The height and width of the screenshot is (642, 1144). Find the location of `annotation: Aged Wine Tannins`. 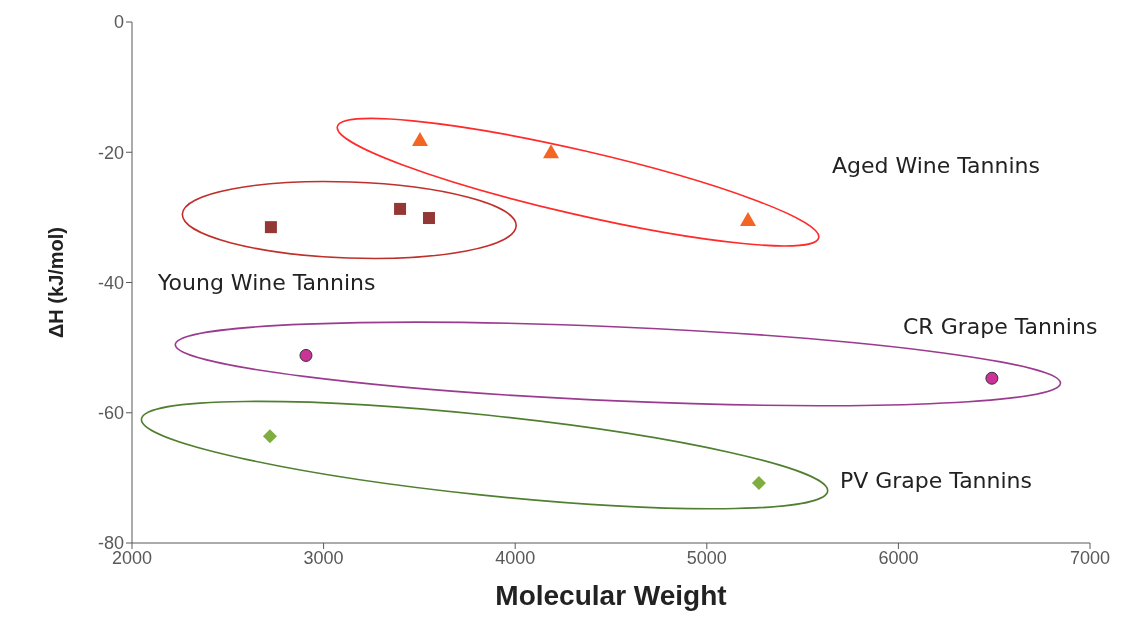

annotation: Aged Wine Tannins is located at coordinates (935, 166).